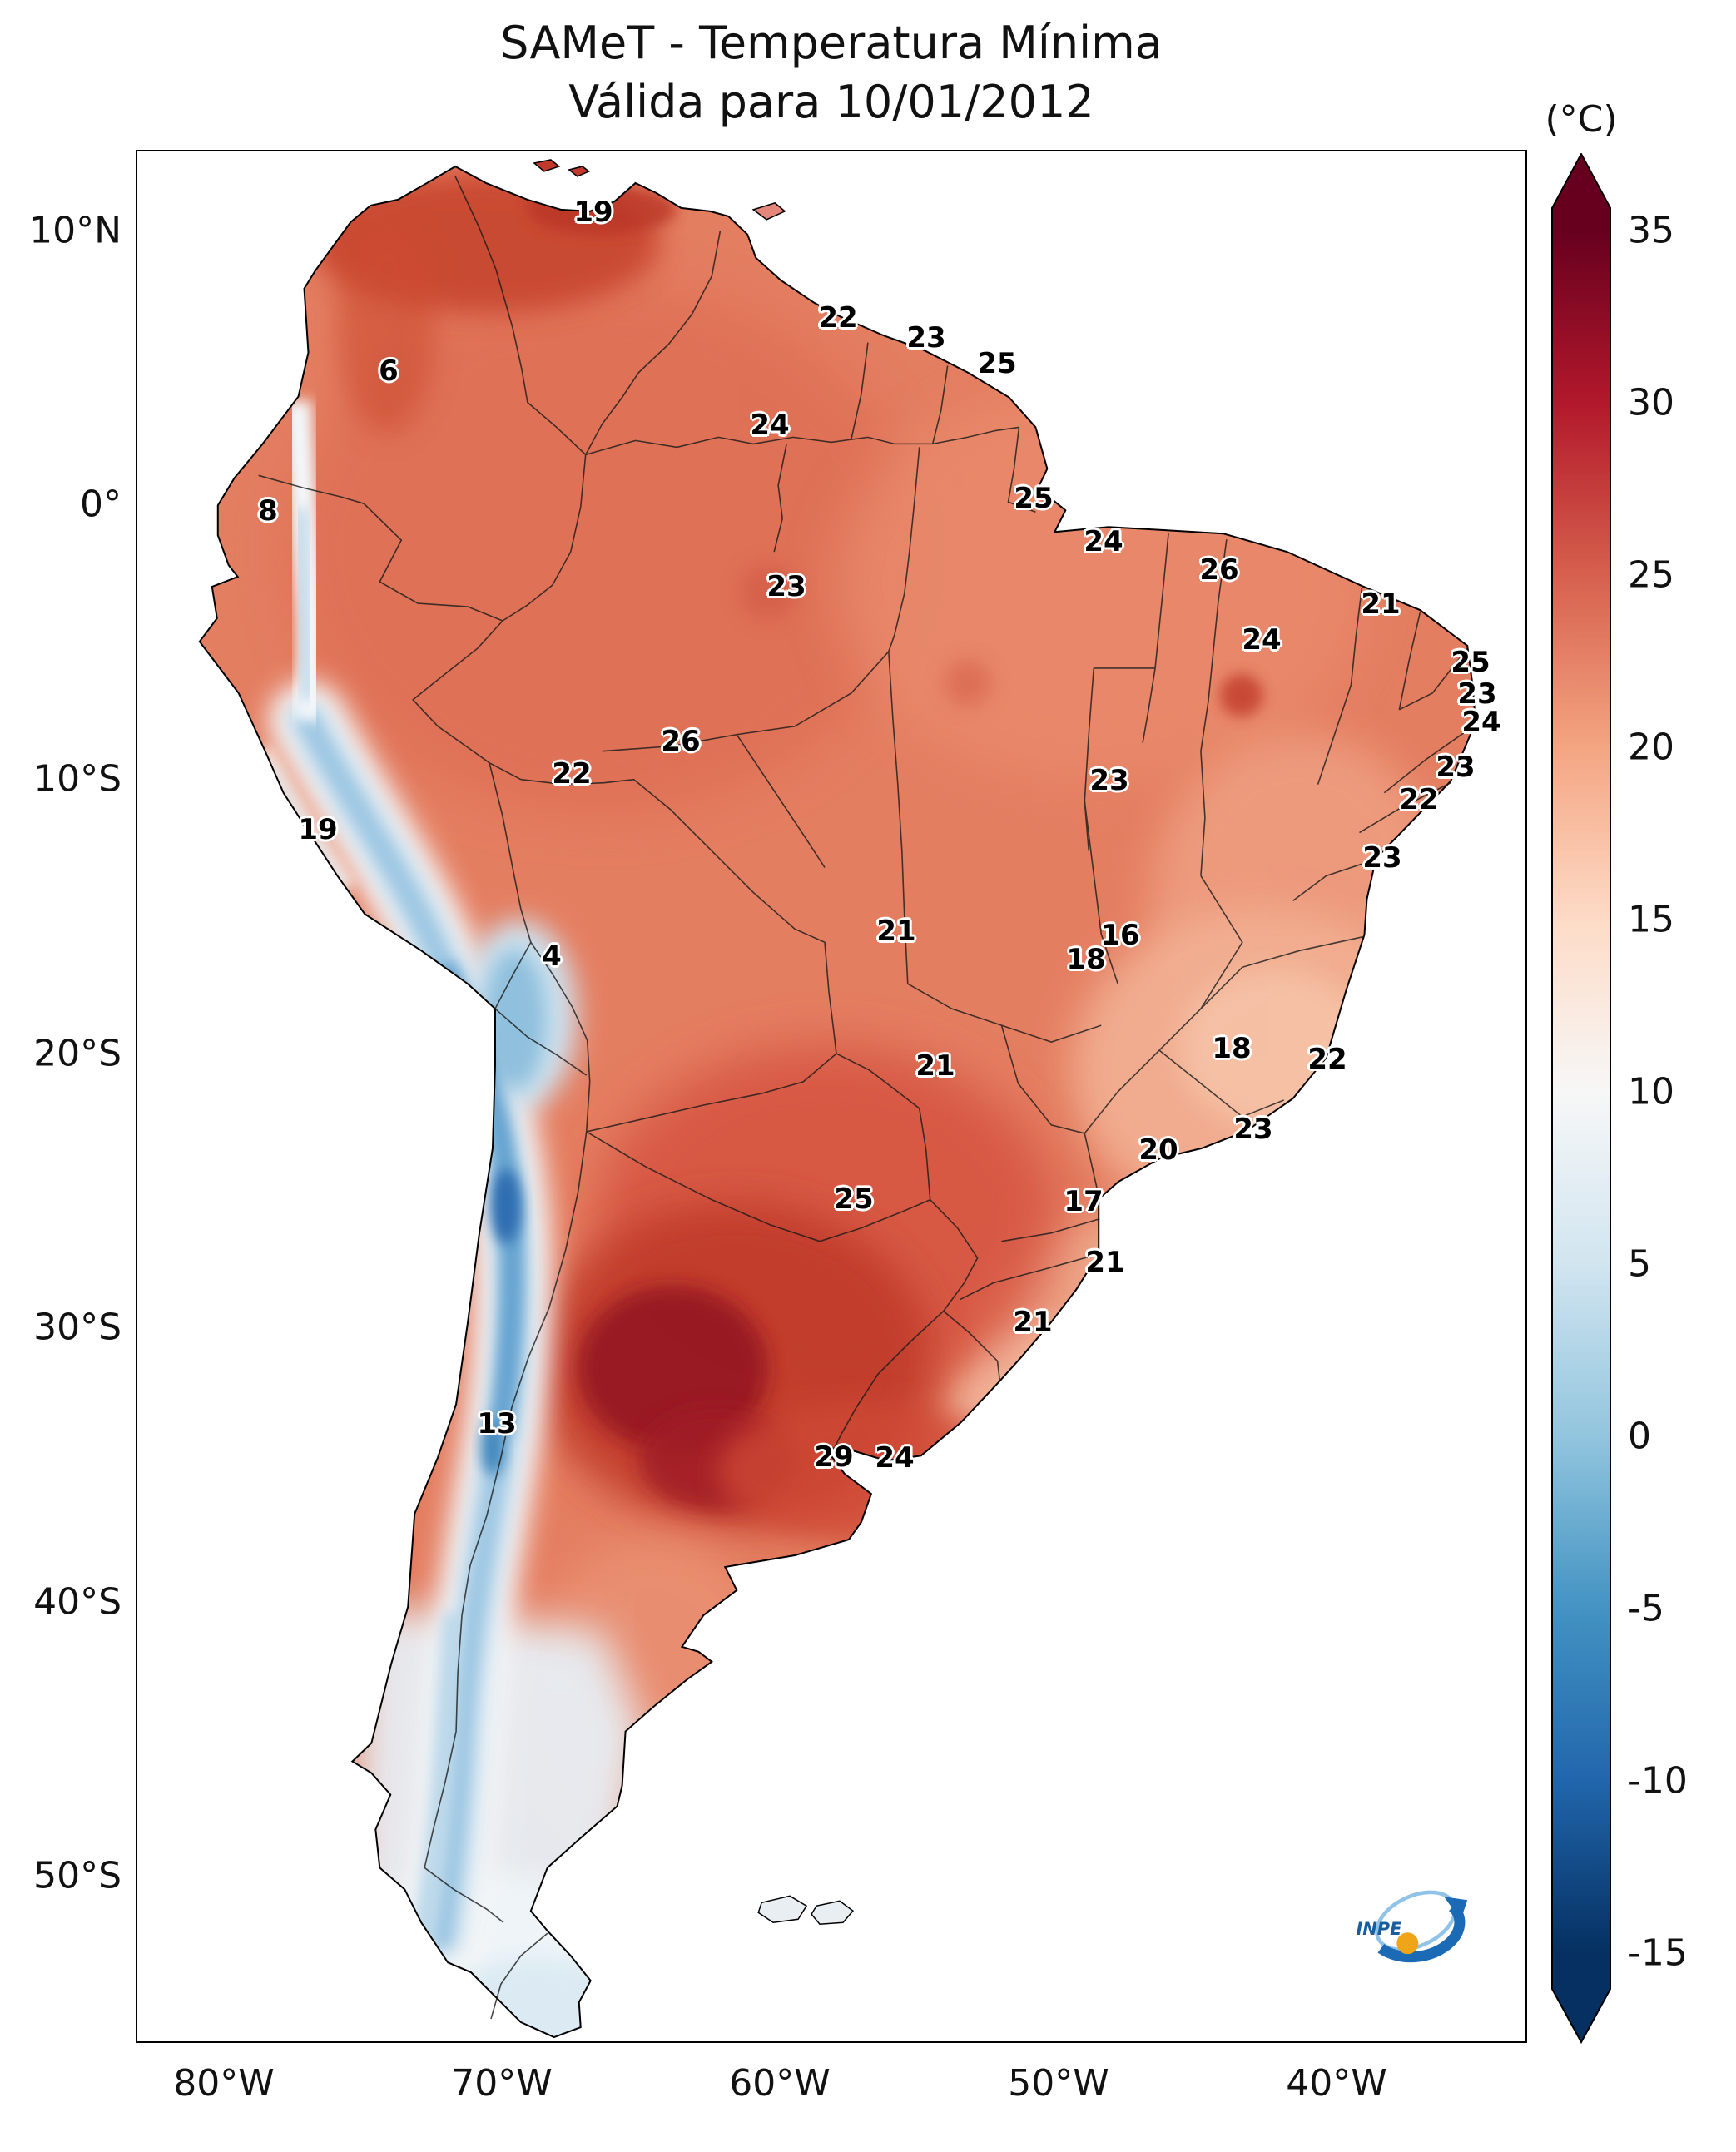 The height and width of the screenshot is (2152, 1736). I want to click on colorbar-tick-label: 0, so click(1639, 1436).